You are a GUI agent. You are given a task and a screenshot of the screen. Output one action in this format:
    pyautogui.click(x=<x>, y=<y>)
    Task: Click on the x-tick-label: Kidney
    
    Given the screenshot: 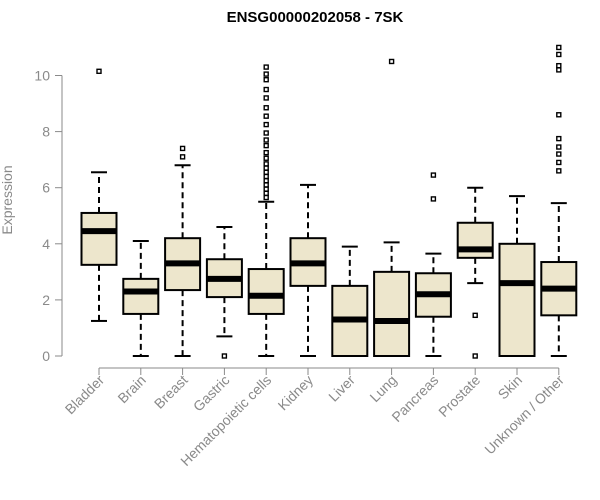 What is the action you would take?
    pyautogui.click(x=296, y=393)
    